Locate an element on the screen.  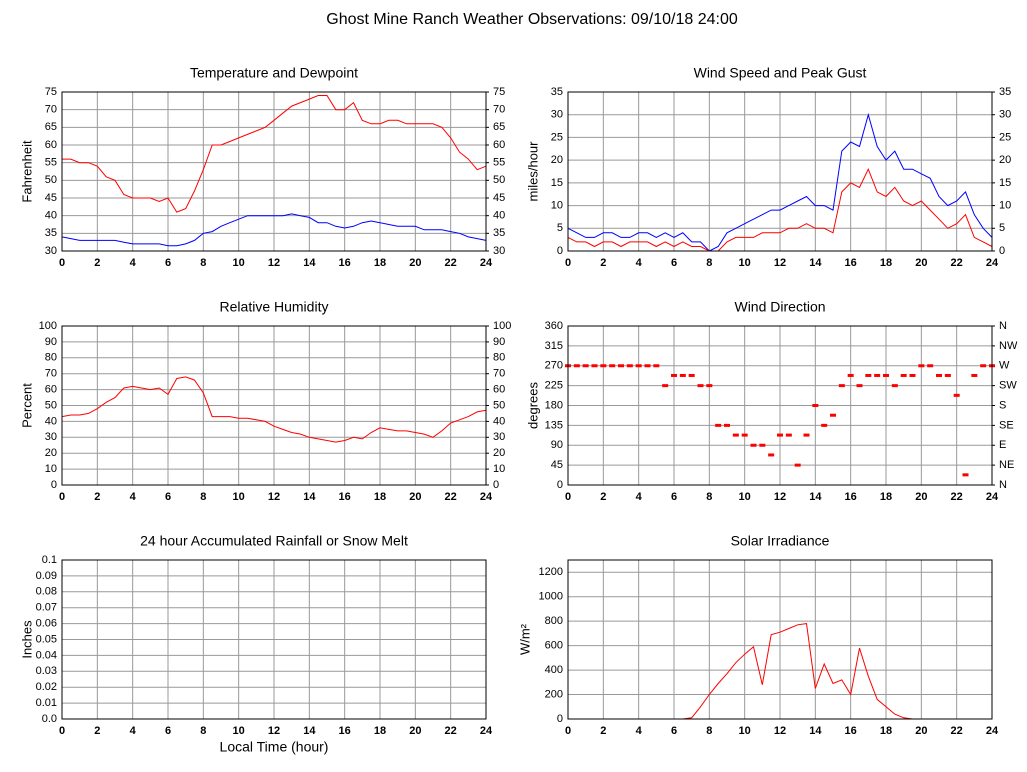
y2-tick-label: 45 is located at coordinates (499, 198).